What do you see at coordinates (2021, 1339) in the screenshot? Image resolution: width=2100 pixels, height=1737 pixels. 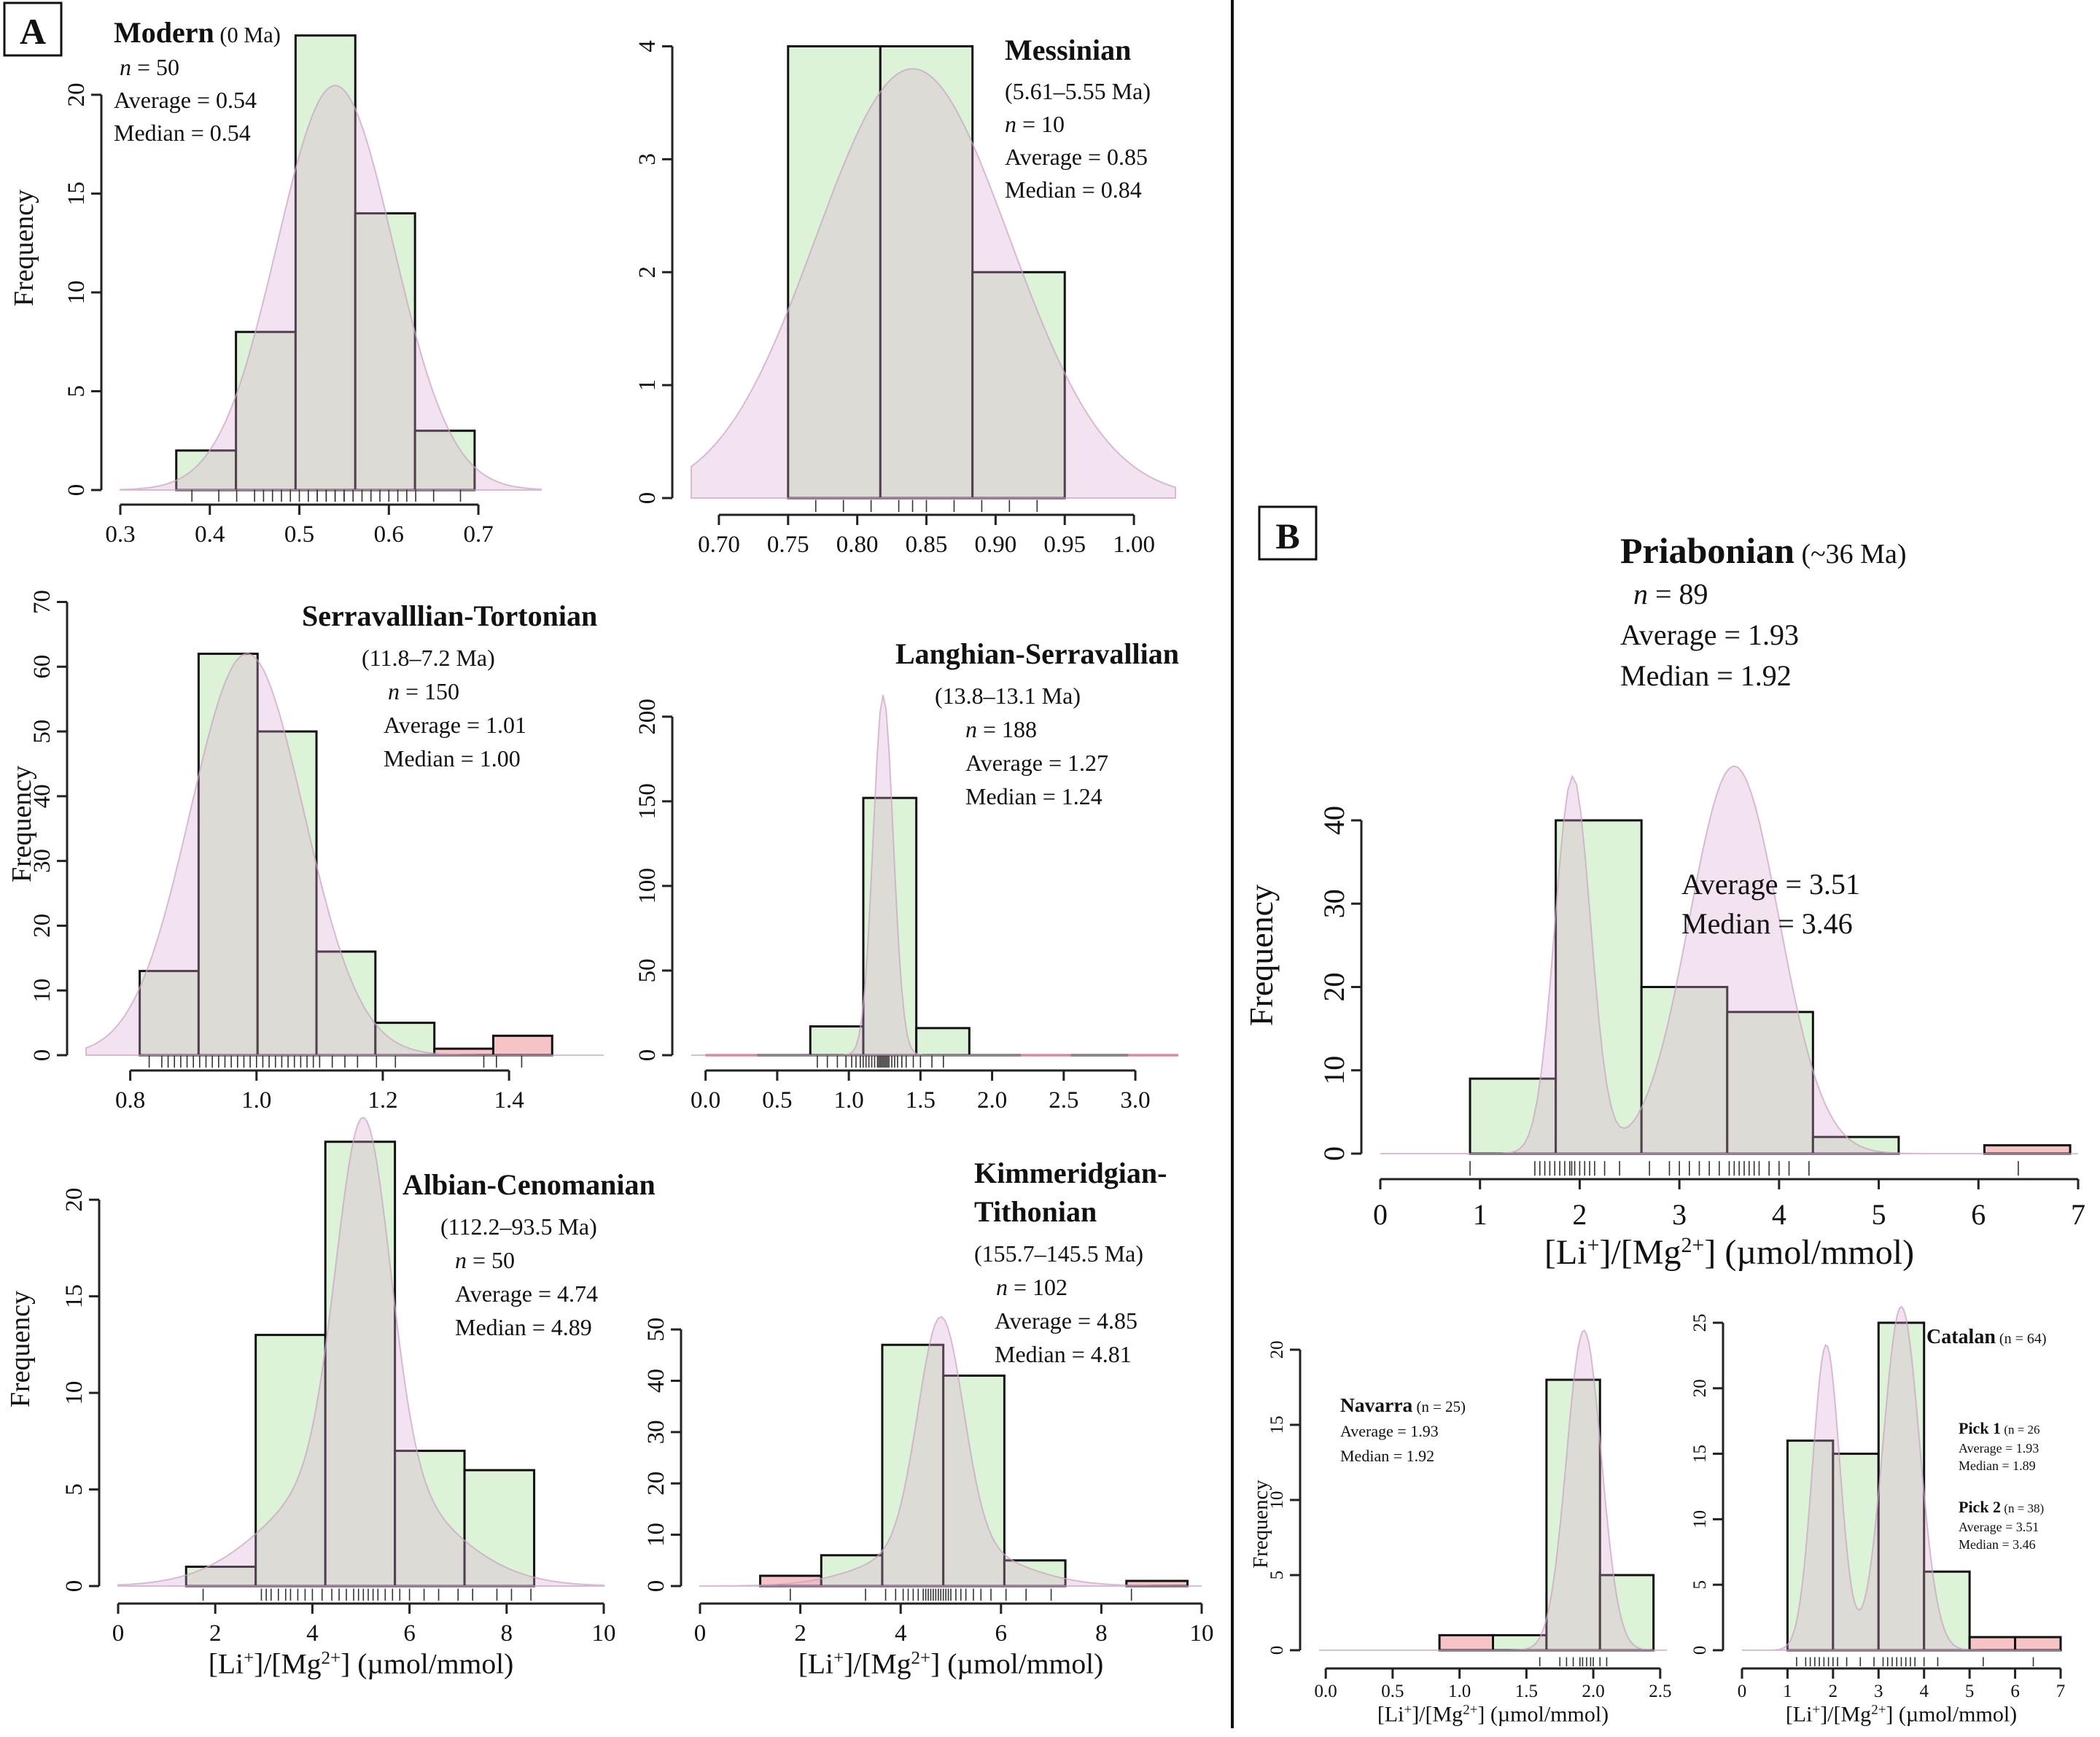 I see `title-suffix: (n = 64)` at bounding box center [2021, 1339].